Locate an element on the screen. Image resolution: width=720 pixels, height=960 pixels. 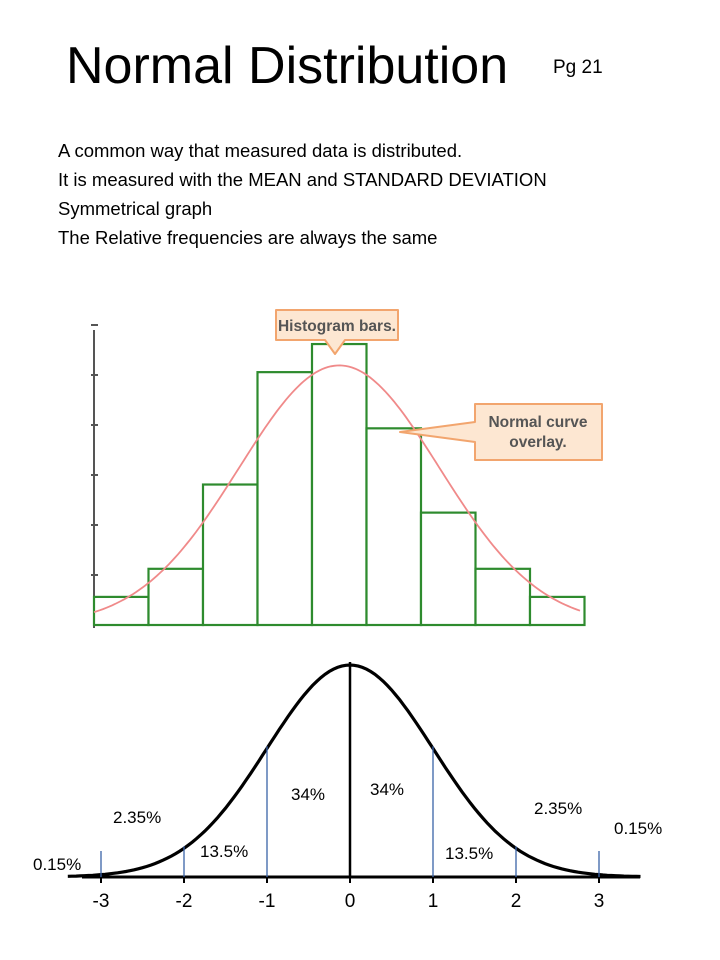
x-tick-label: 3 is located at coordinates (599, 901).